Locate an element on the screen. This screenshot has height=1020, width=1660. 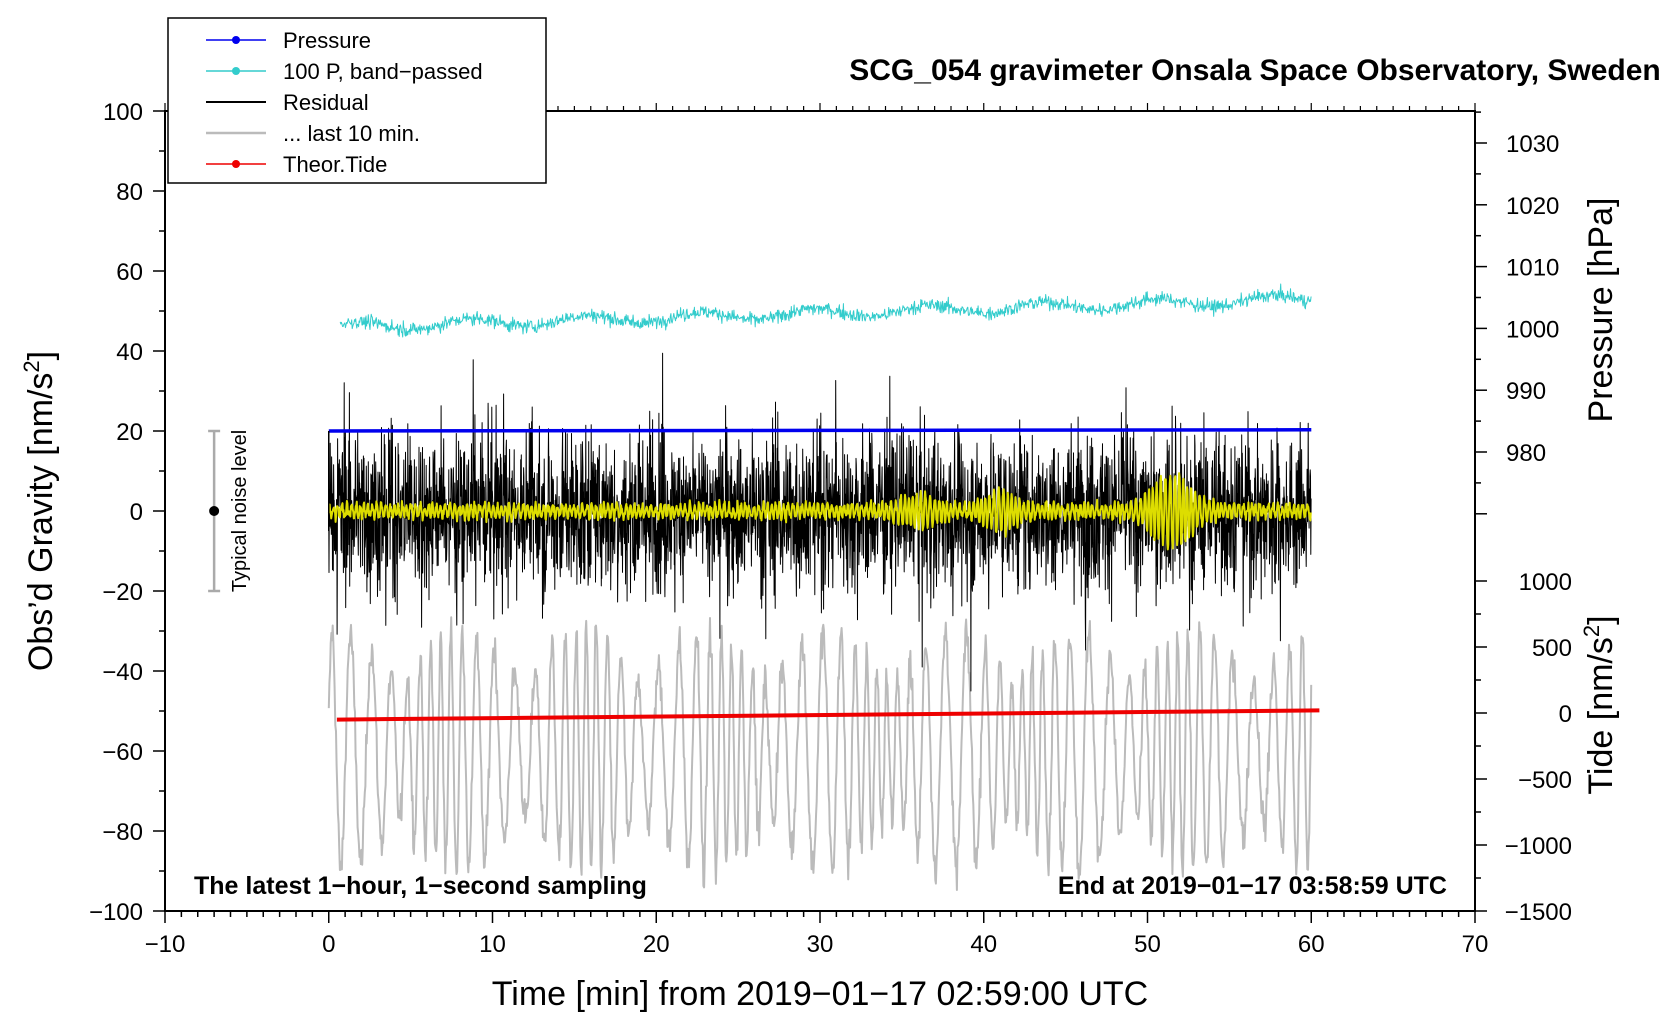
y-tick-label: −80 is located at coordinates (122, 832).